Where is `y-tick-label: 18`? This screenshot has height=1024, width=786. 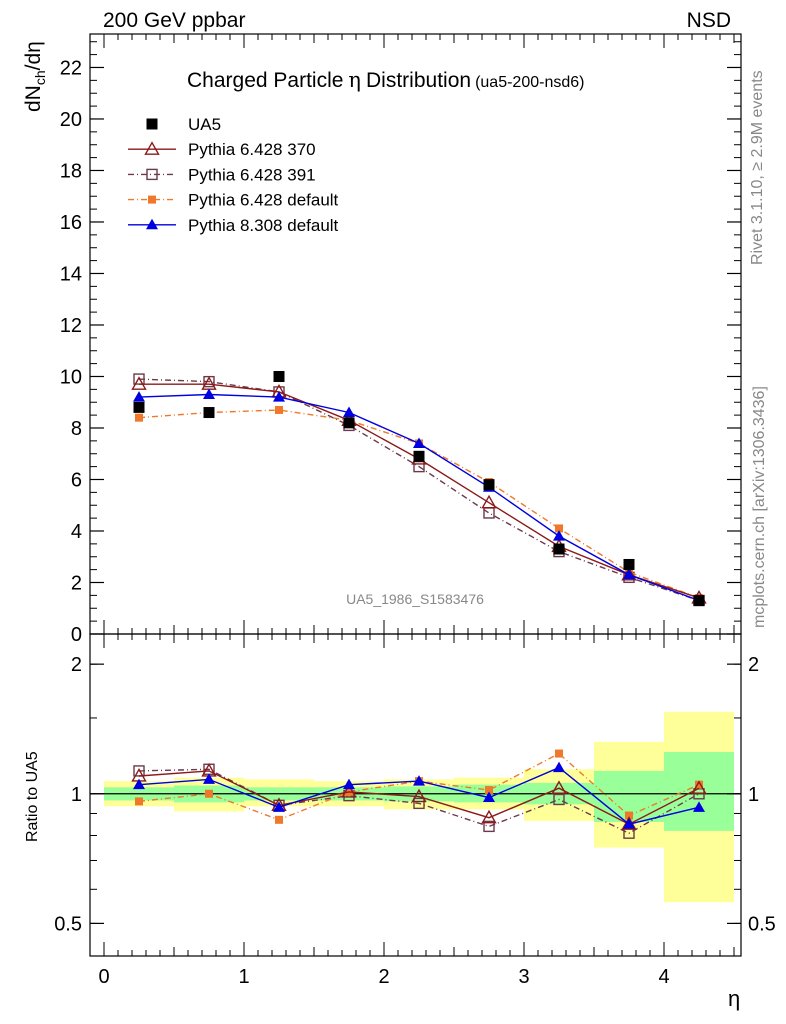
y-tick-label: 18 is located at coordinates (71, 171).